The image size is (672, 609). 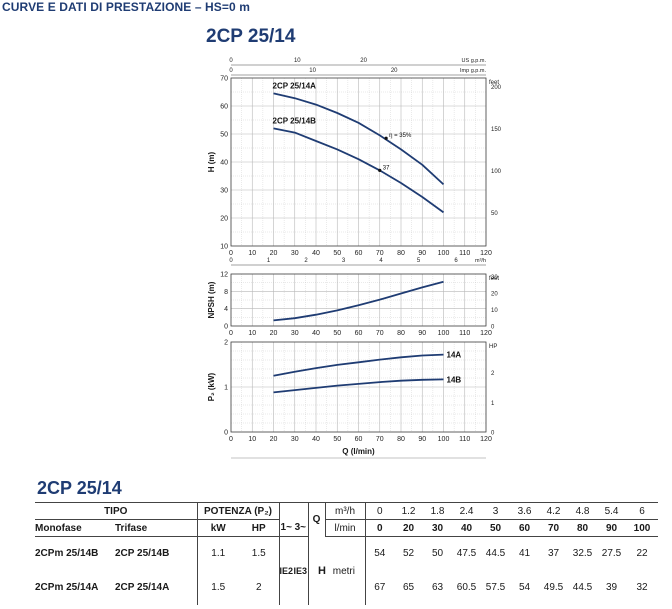 I want to click on cell-lmin-8: 90, so click(x=612, y=528).